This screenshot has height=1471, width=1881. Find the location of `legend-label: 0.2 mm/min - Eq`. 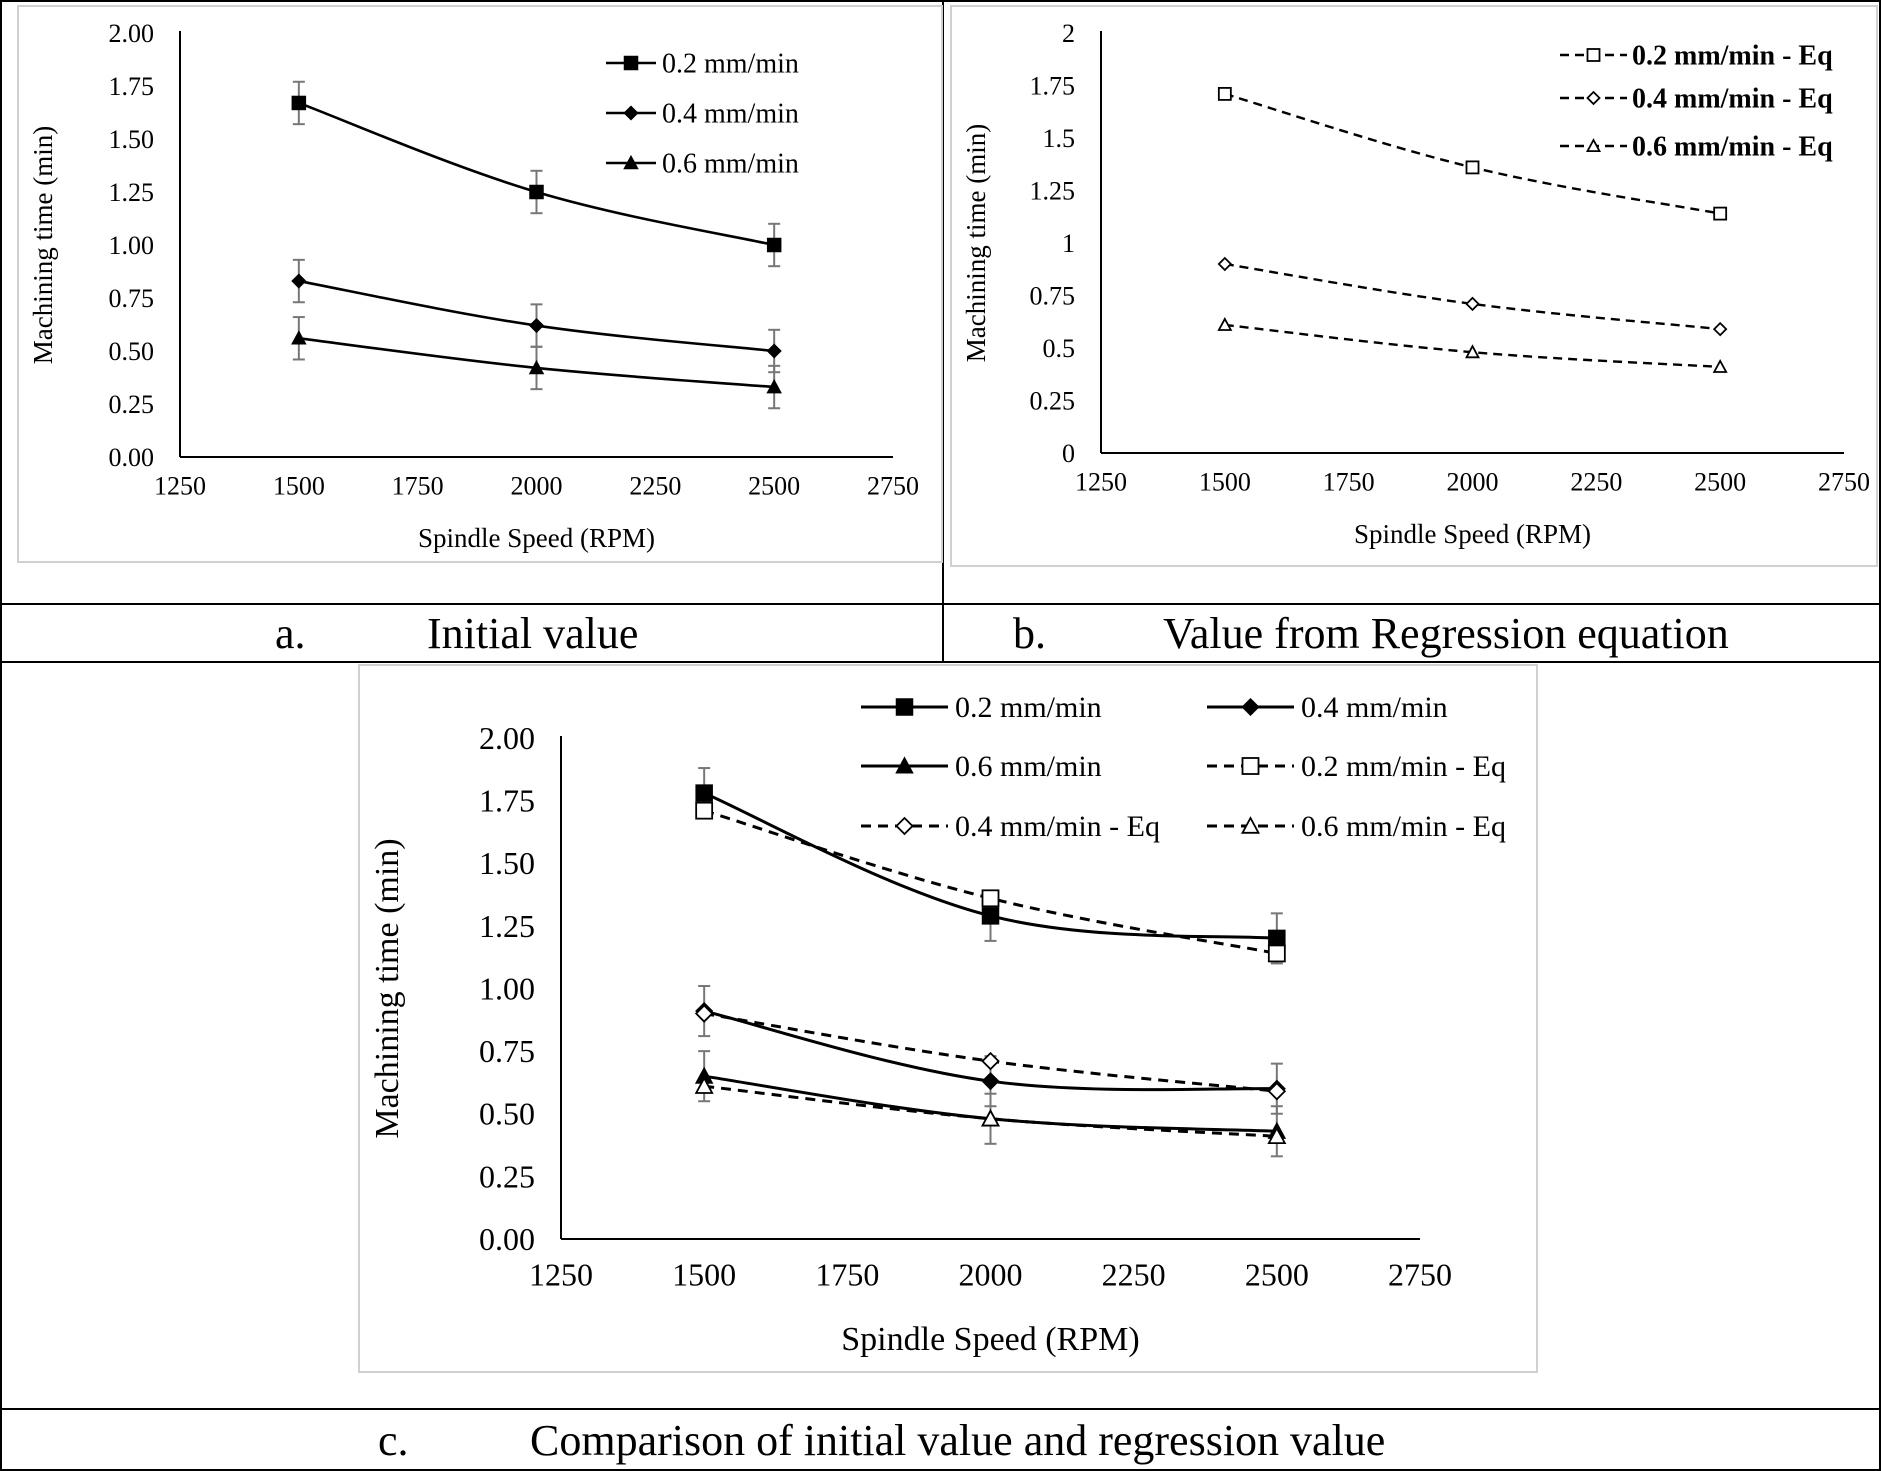

legend-label: 0.2 mm/min - Eq is located at coordinates (1403, 766).